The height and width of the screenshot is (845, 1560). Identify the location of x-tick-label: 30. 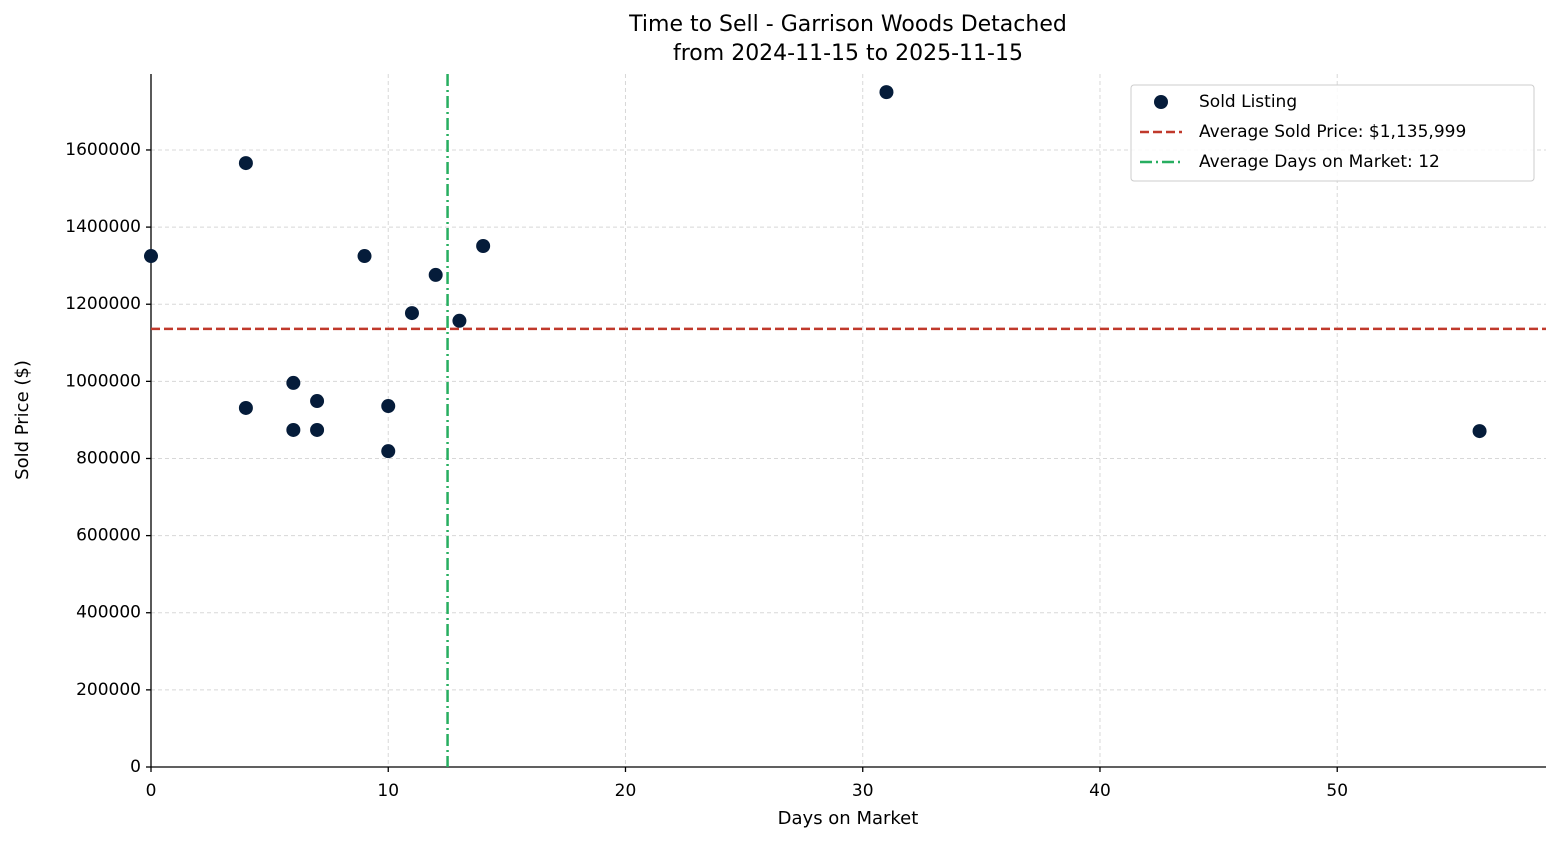
(863, 791).